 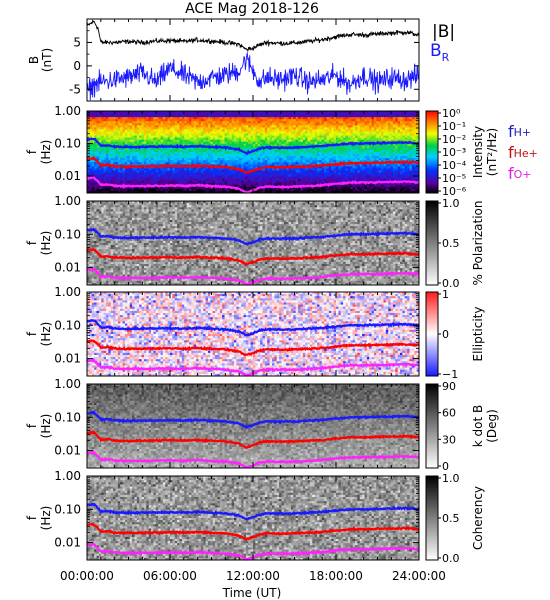 I want to click on panel-1: 5 0 -5 B (nT), so click(x=223, y=60).